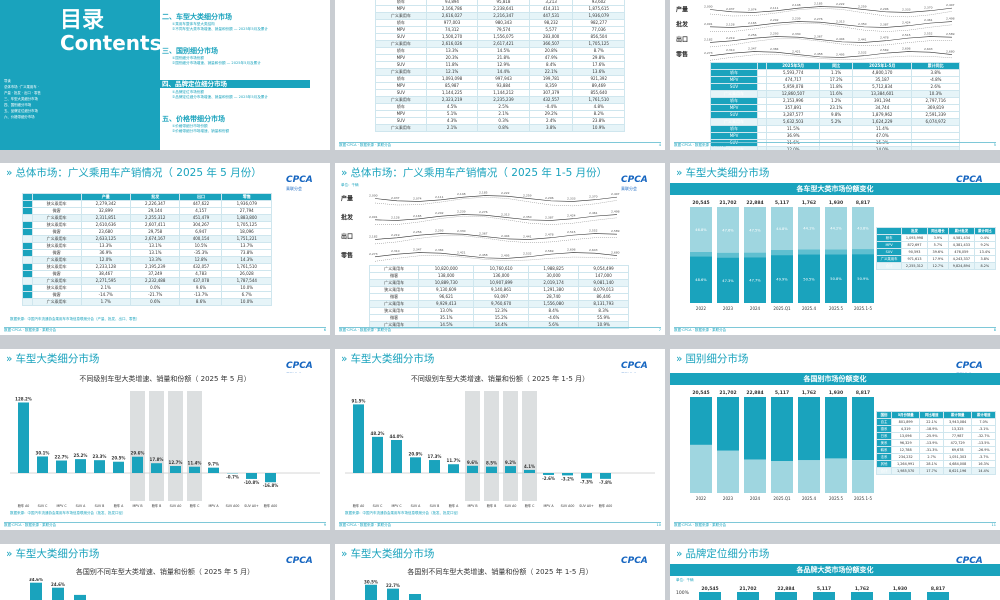 This screenshot has width=1000, height=600. What do you see at coordinates (782, 308) in the screenshot?
I see `category-label: 2025.Q1` at bounding box center [782, 308].